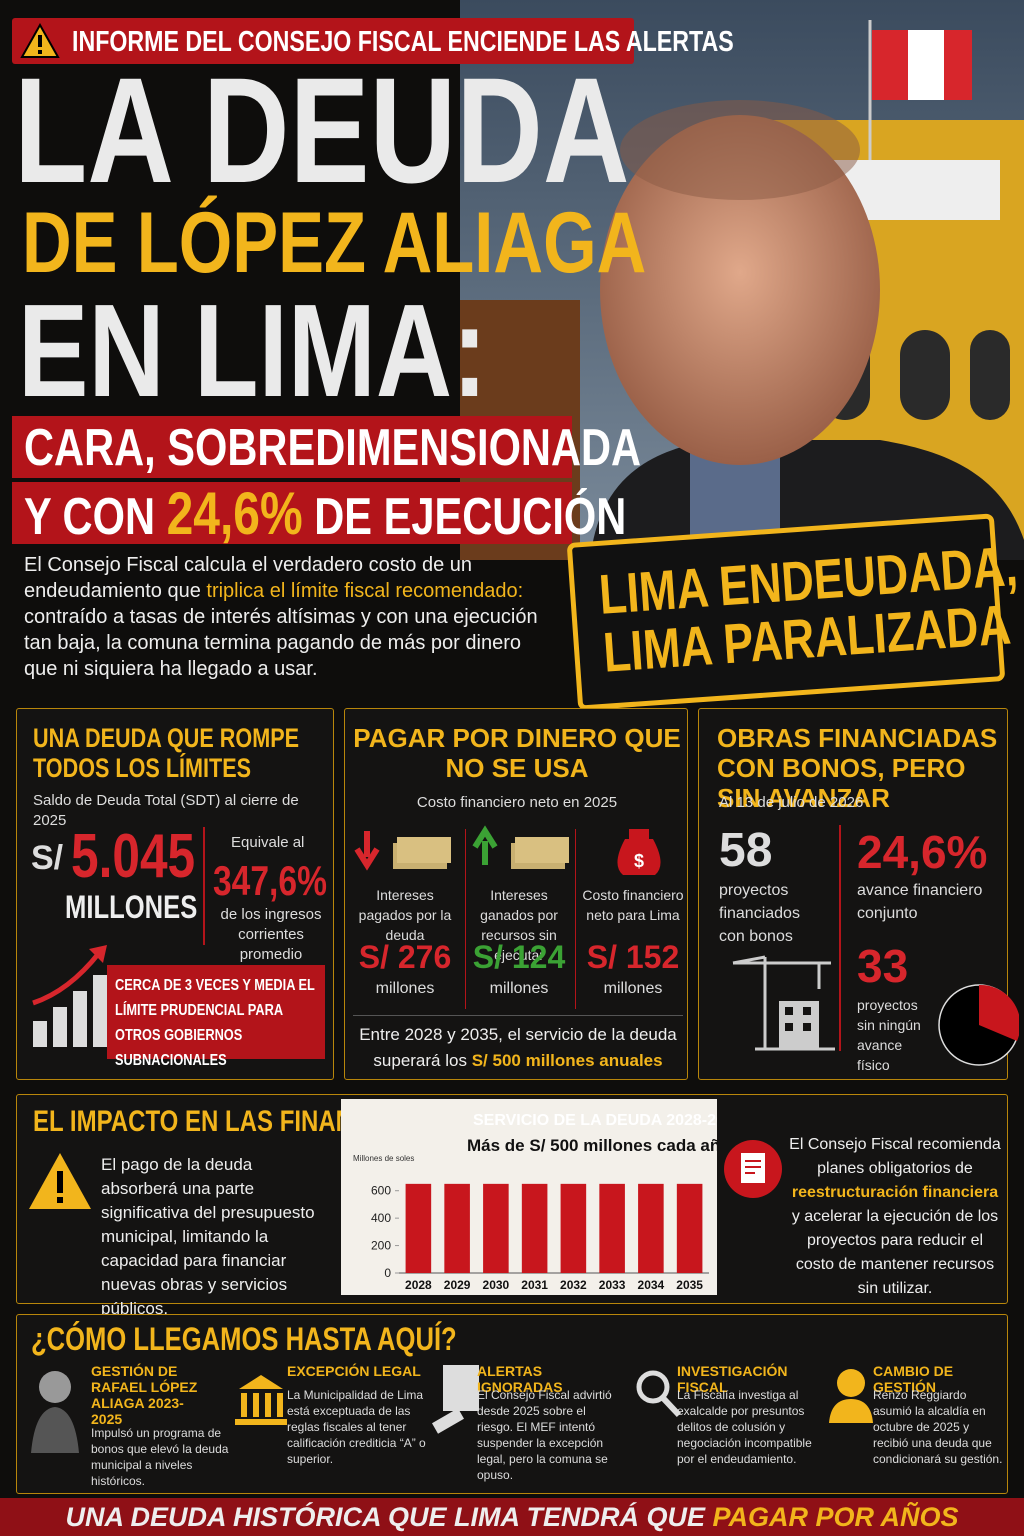  What do you see at coordinates (144, 1395) in the screenshot?
I see `history-title: GESTIÓN DE RAFAEL LÓPEZ ALIAGA 2023-2025` at bounding box center [144, 1395].